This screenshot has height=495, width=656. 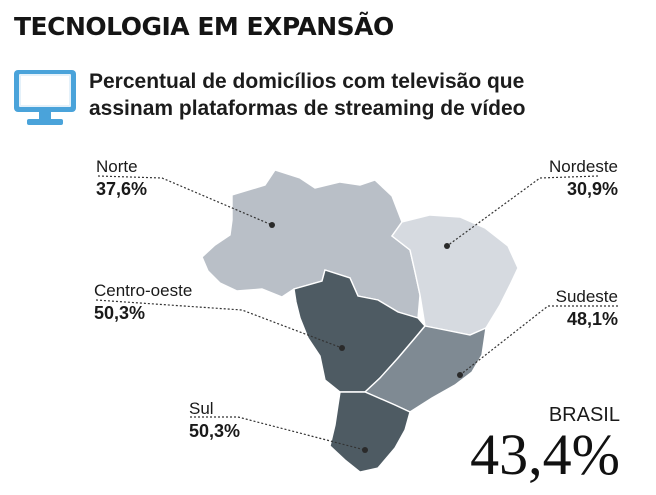 What do you see at coordinates (117, 166) in the screenshot?
I see `norte-name: Norte` at bounding box center [117, 166].